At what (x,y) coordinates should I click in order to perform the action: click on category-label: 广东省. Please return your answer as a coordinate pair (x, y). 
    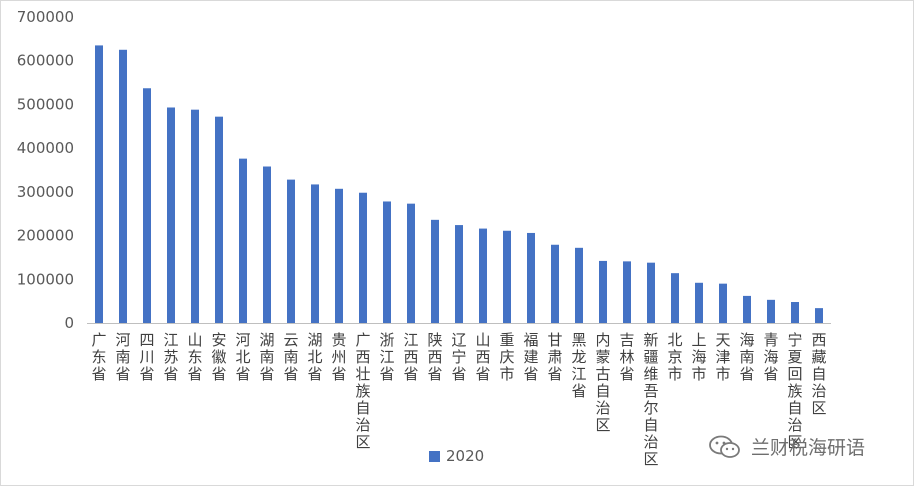
    Looking at the image, I should click on (98, 357).